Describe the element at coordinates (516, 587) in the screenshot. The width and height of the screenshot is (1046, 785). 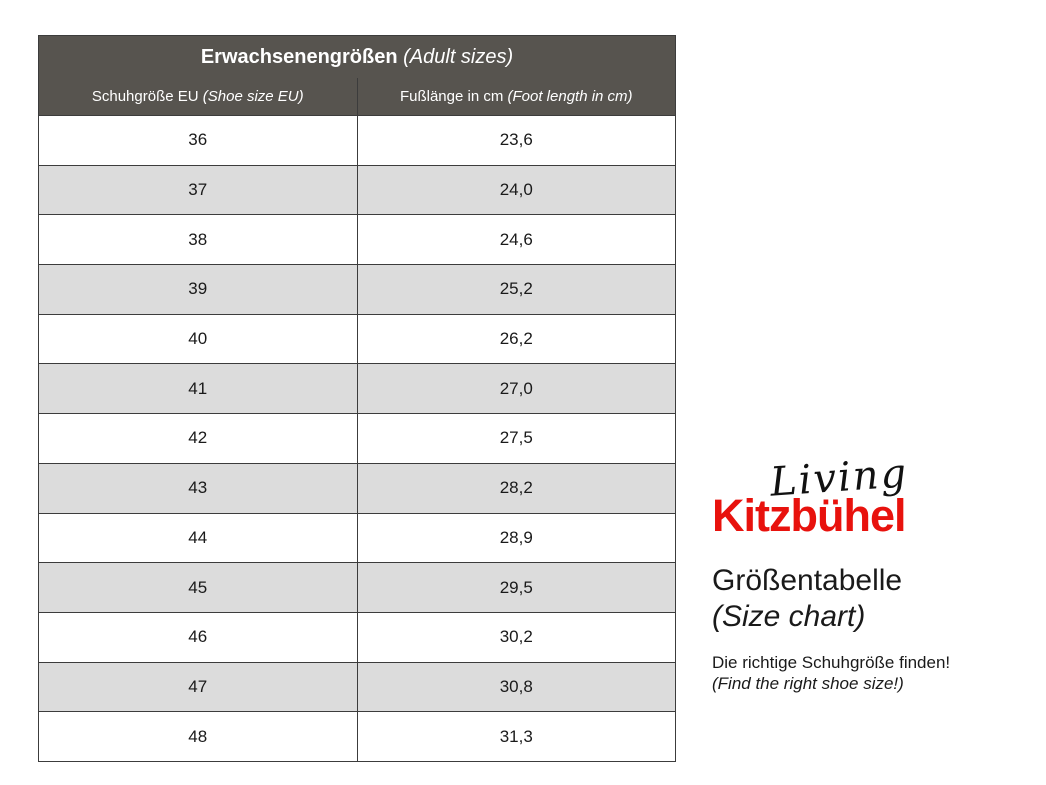
I see `foot-length-cell: 29,5` at that location.